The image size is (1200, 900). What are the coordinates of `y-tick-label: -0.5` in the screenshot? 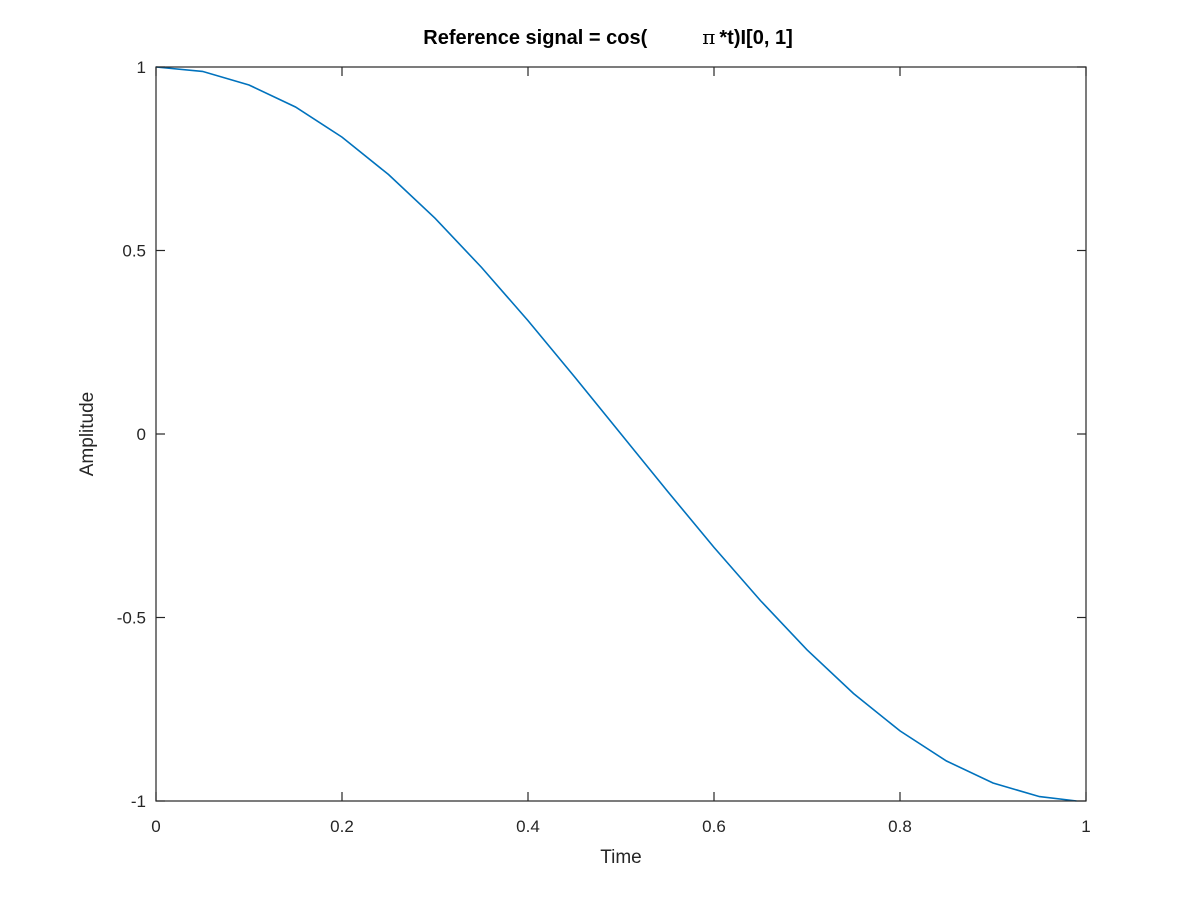 It's located at (131, 618).